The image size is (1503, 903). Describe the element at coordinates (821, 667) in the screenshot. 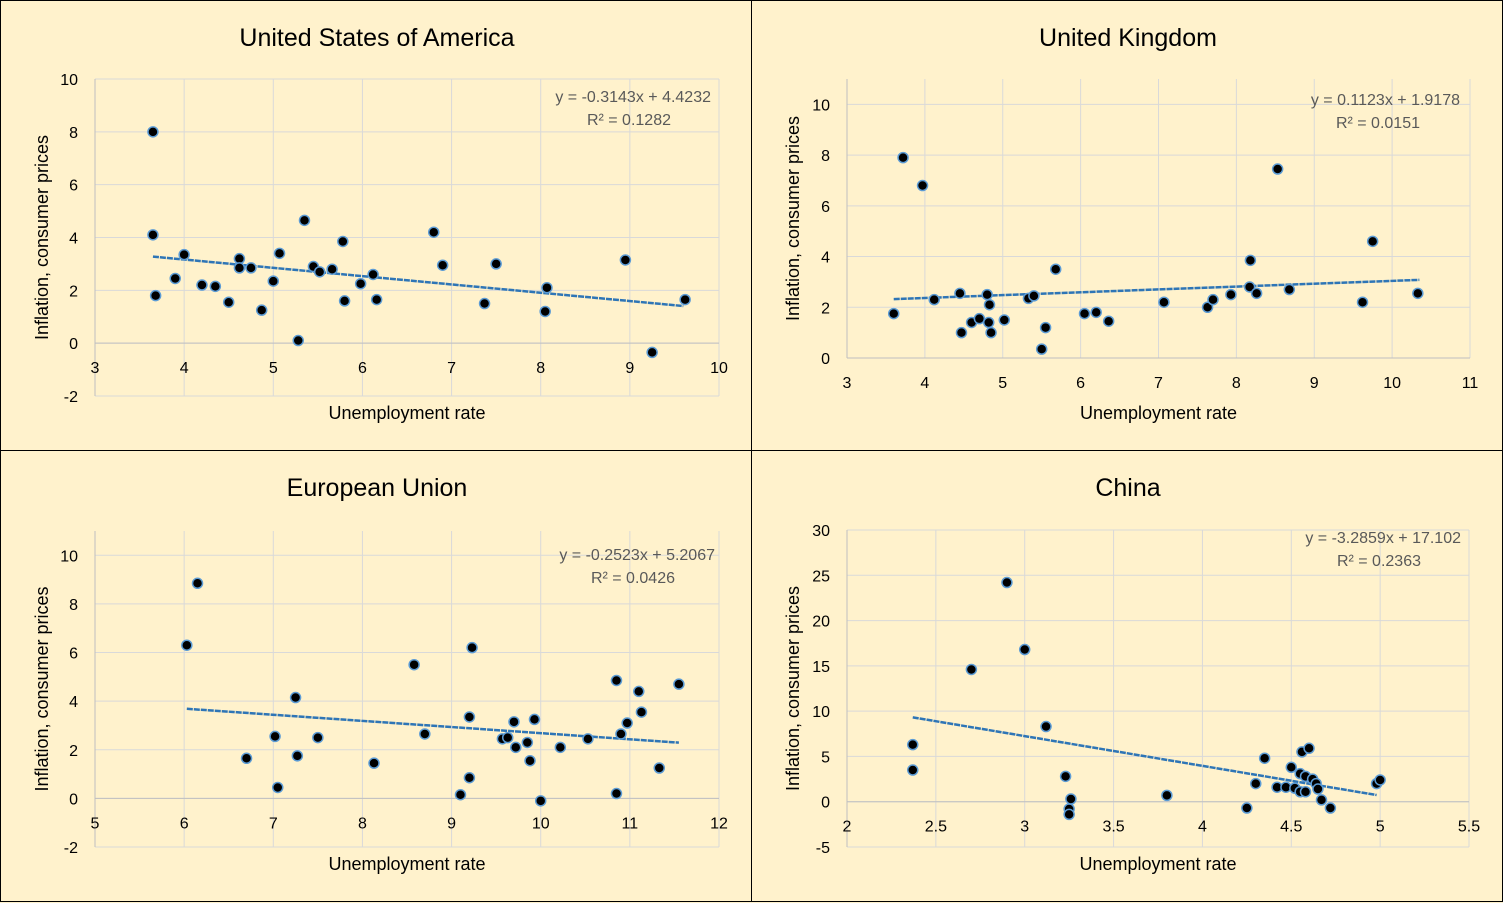

I see `y-tick-label: 15` at that location.